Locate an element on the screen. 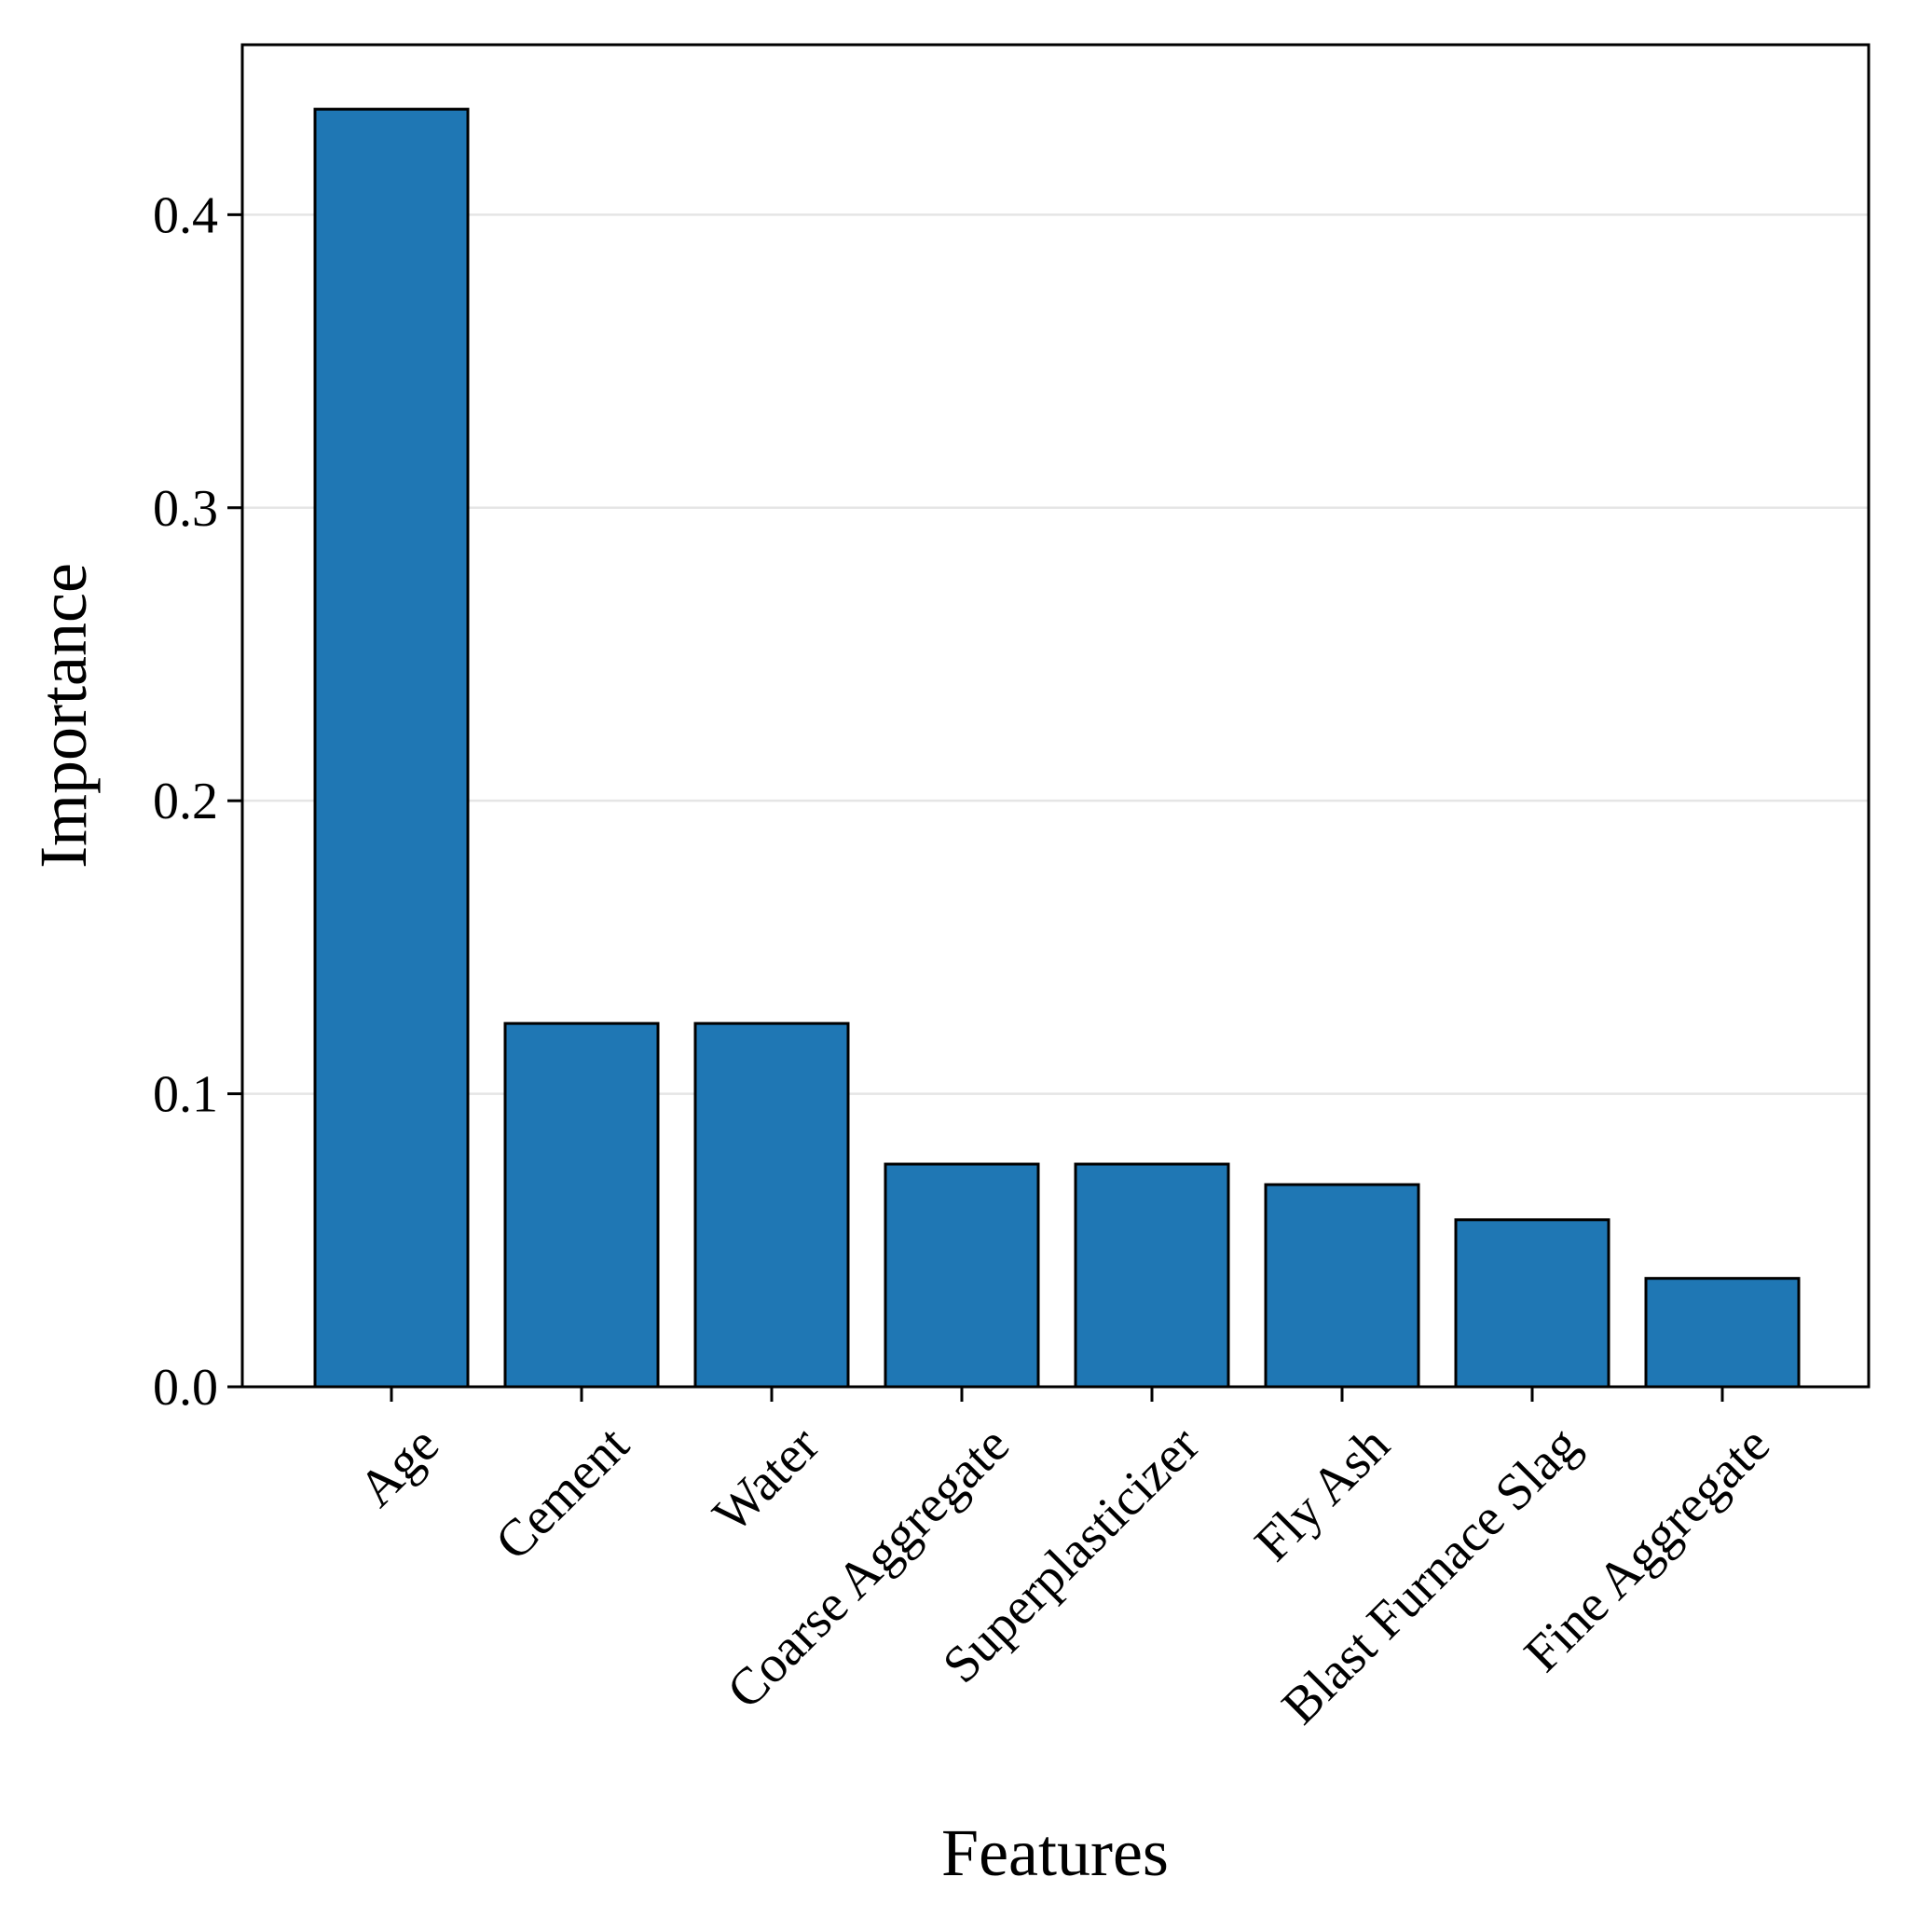 Image resolution: width=1905 pixels, height=1932 pixels. x-tick-label: Cement is located at coordinates (562, 1493).